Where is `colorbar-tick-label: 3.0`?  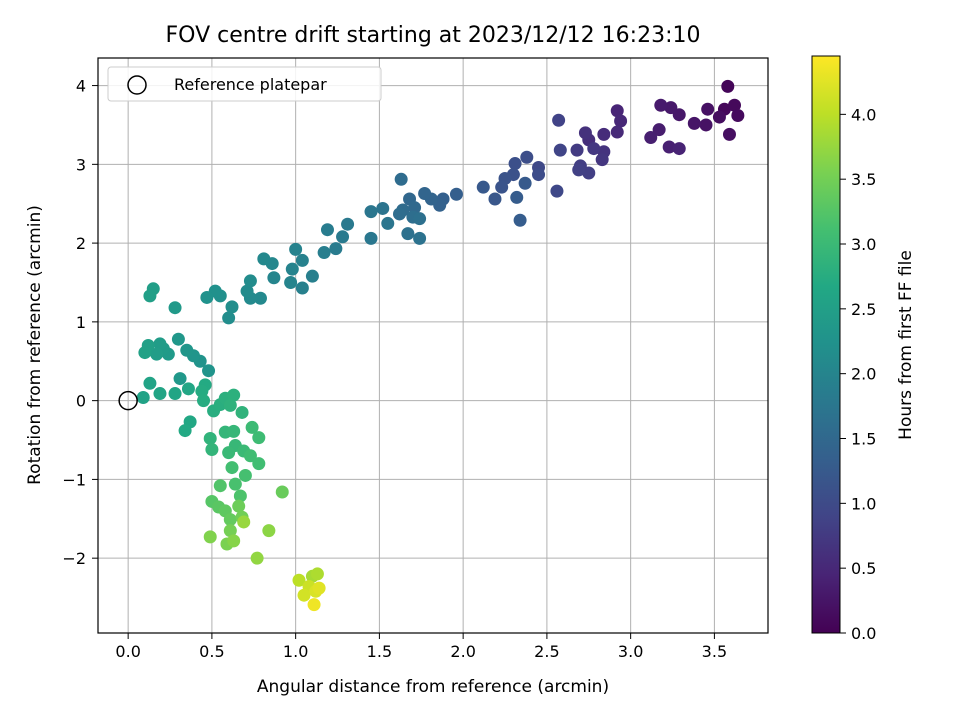 colorbar-tick-label: 3.0 is located at coordinates (863, 244).